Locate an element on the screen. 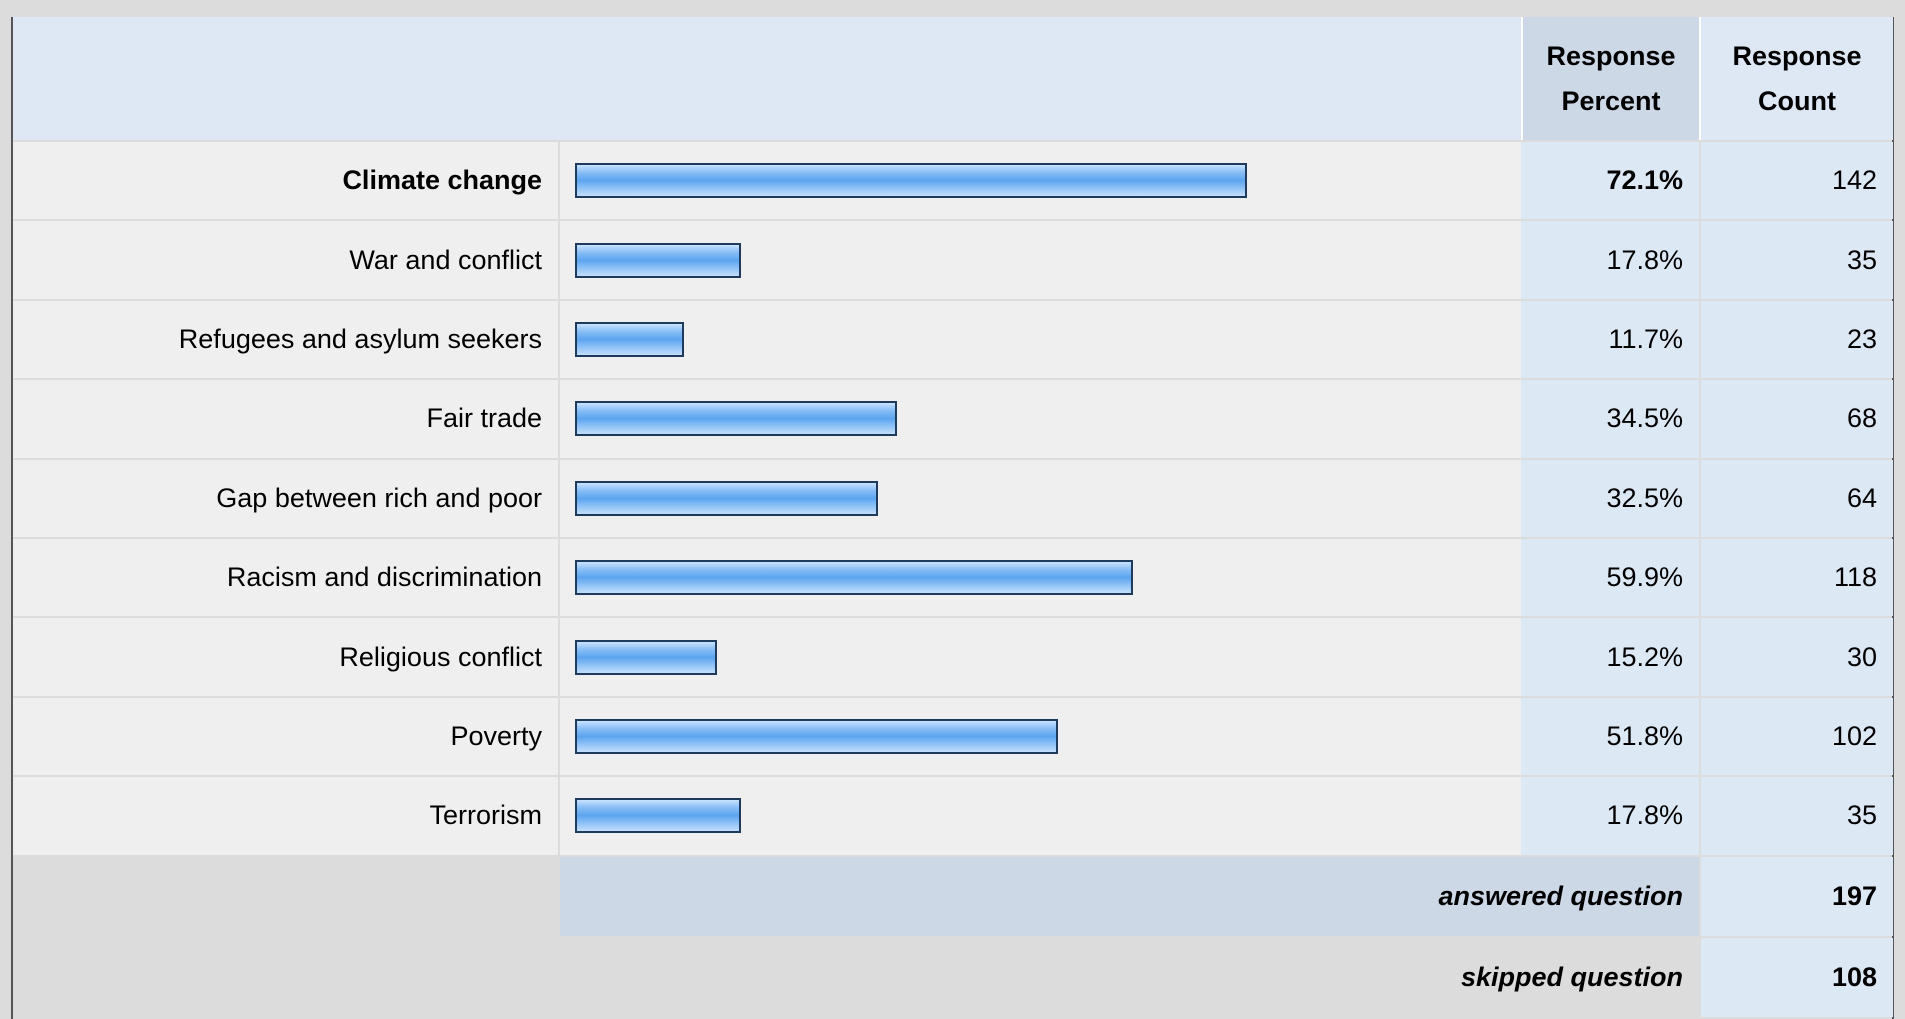 The width and height of the screenshot is (1905, 1019). row-label: War and conflict is located at coordinates (285, 260).